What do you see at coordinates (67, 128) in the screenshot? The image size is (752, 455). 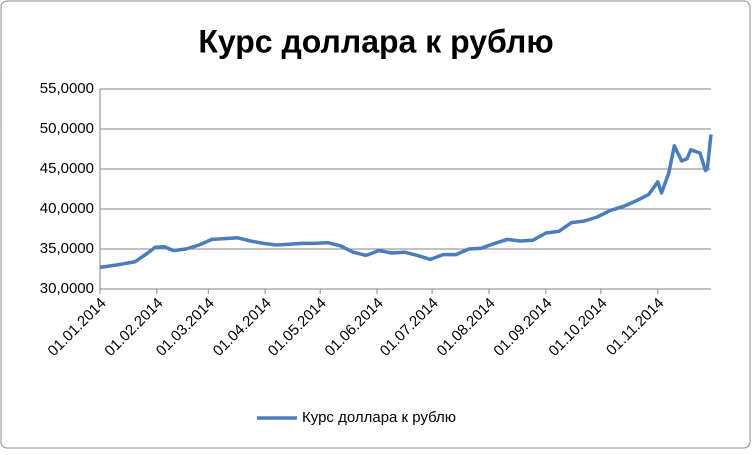 I see `y-tick-label: 50,0000` at bounding box center [67, 128].